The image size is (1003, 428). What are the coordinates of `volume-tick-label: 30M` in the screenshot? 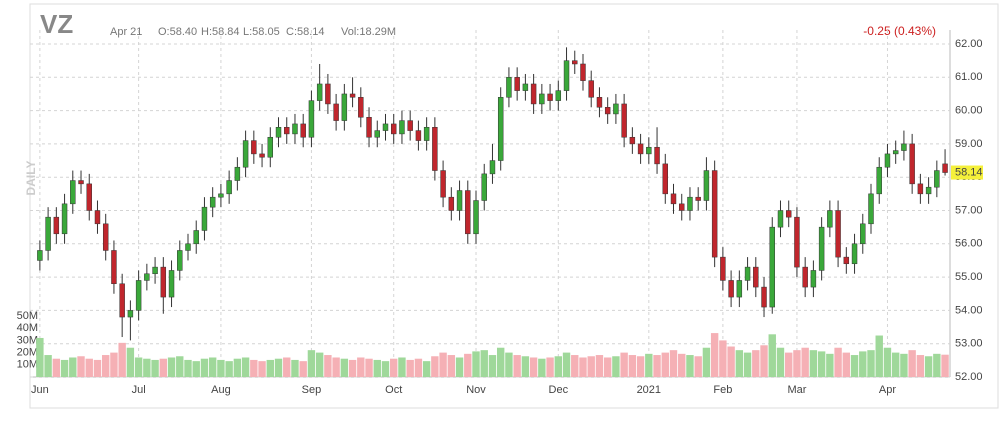 It's located at (27, 340).